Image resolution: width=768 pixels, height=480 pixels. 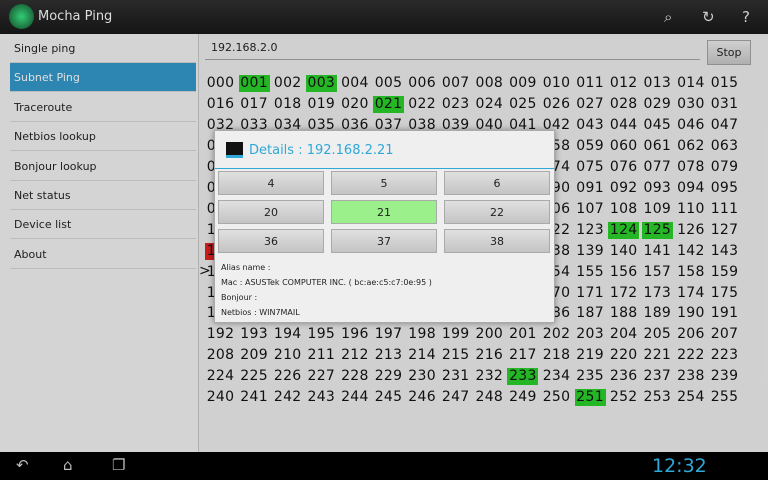 What do you see at coordinates (590, 334) in the screenshot?
I see `ip-cell: 203` at bounding box center [590, 334].